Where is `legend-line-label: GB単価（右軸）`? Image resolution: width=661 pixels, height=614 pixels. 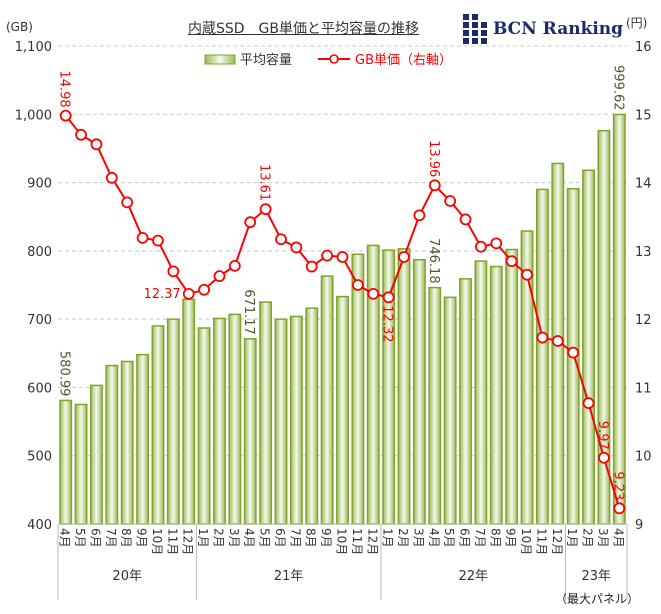 legend-line-label: GB単価（右軸） is located at coordinates (403, 60).